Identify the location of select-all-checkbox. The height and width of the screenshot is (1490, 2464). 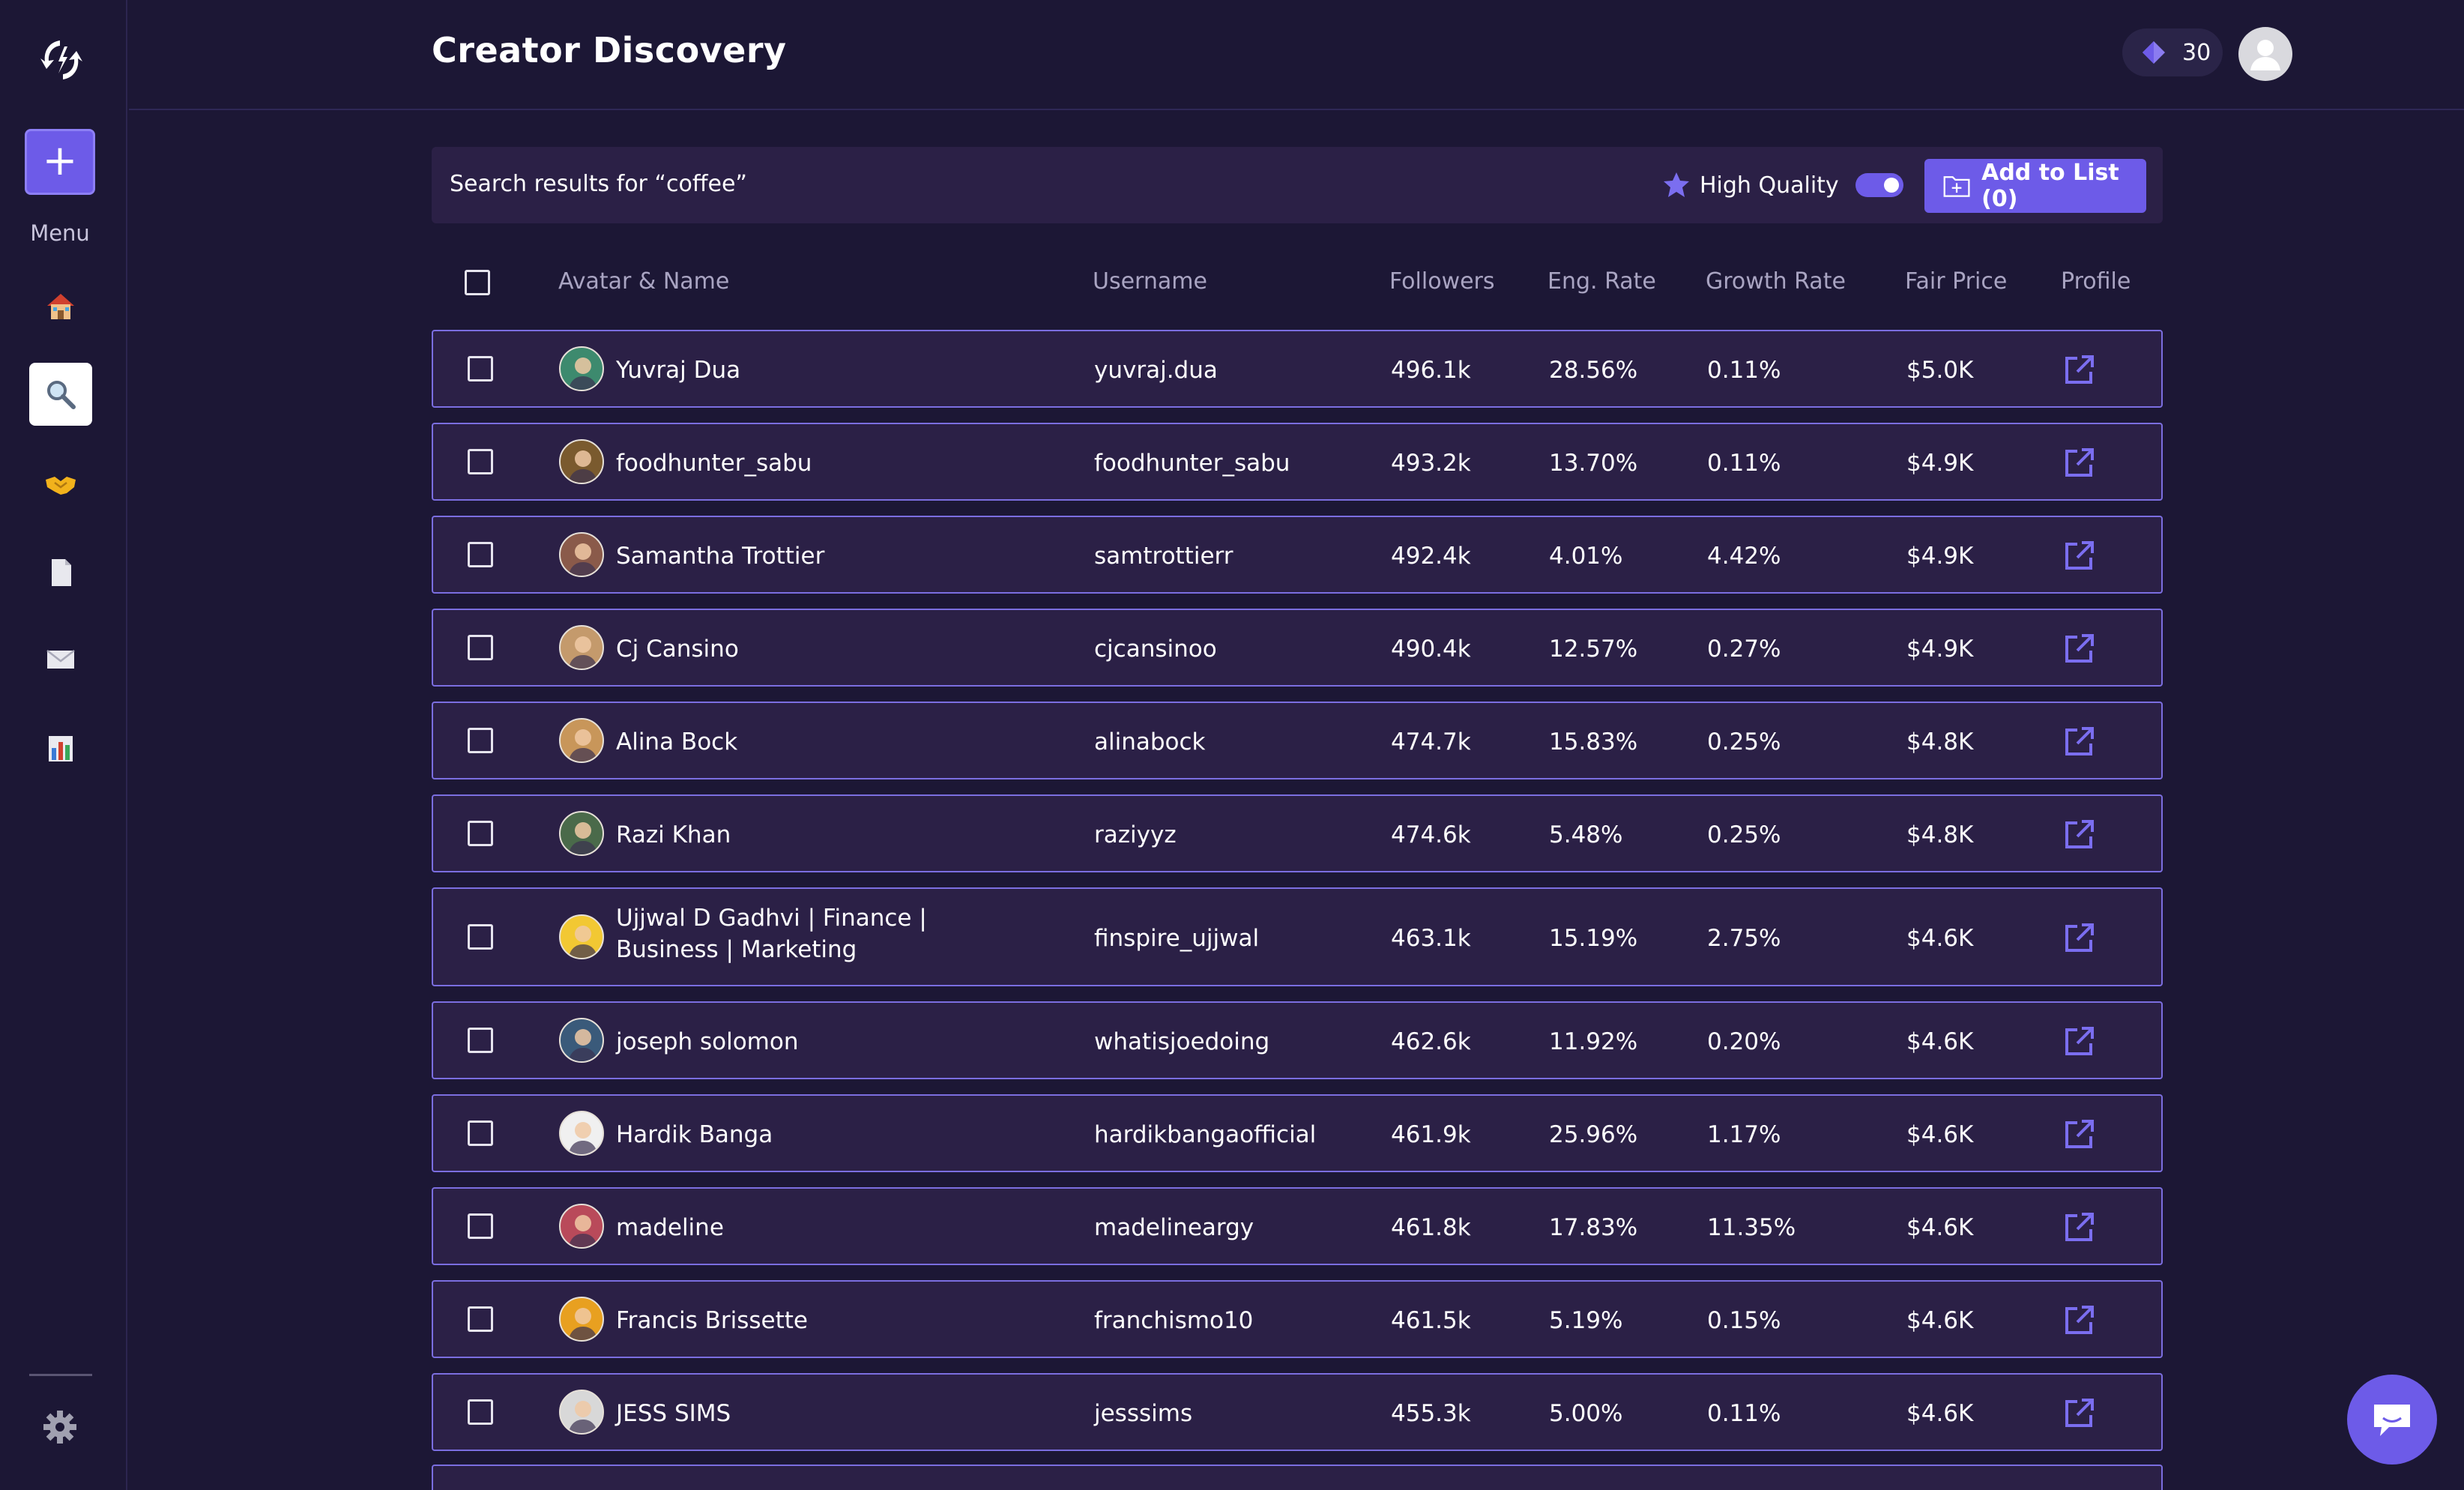
(477, 282).